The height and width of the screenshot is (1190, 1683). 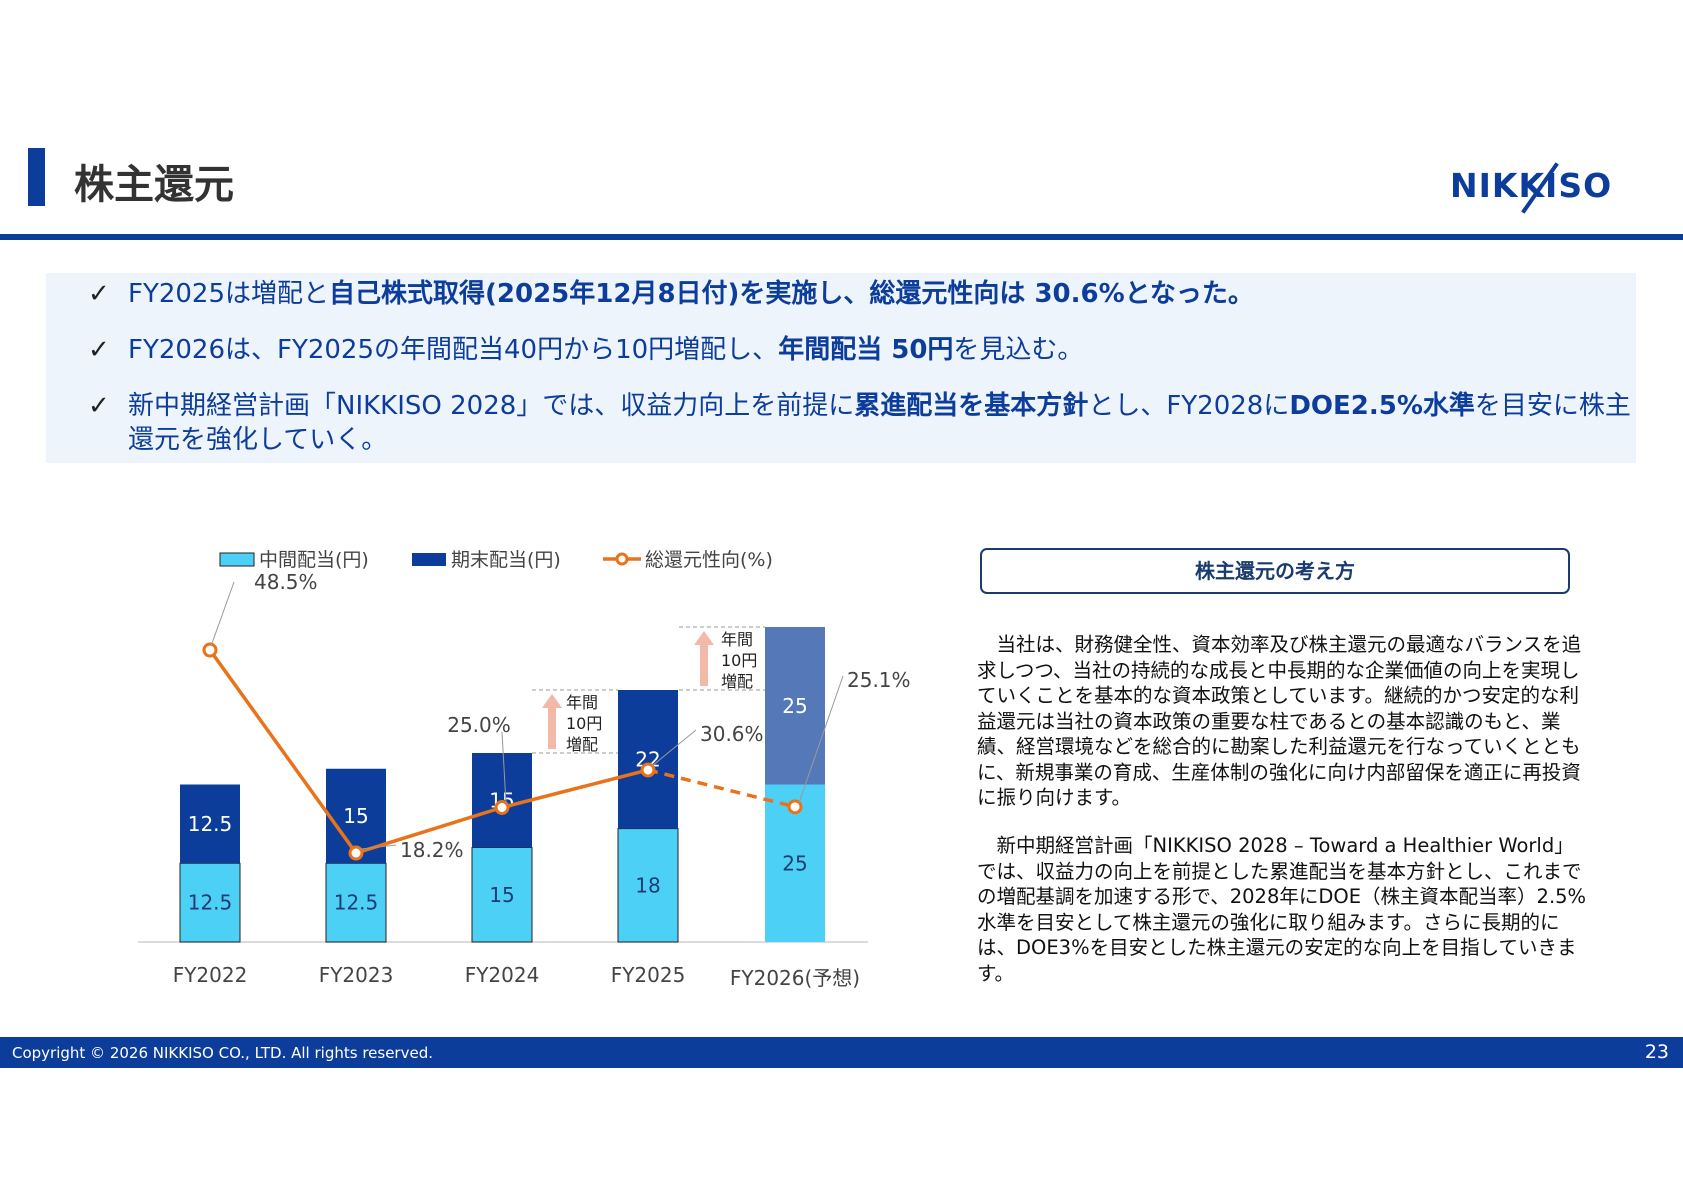 I want to click on increase-annotation-text-1: 年間, so click(x=582, y=702).